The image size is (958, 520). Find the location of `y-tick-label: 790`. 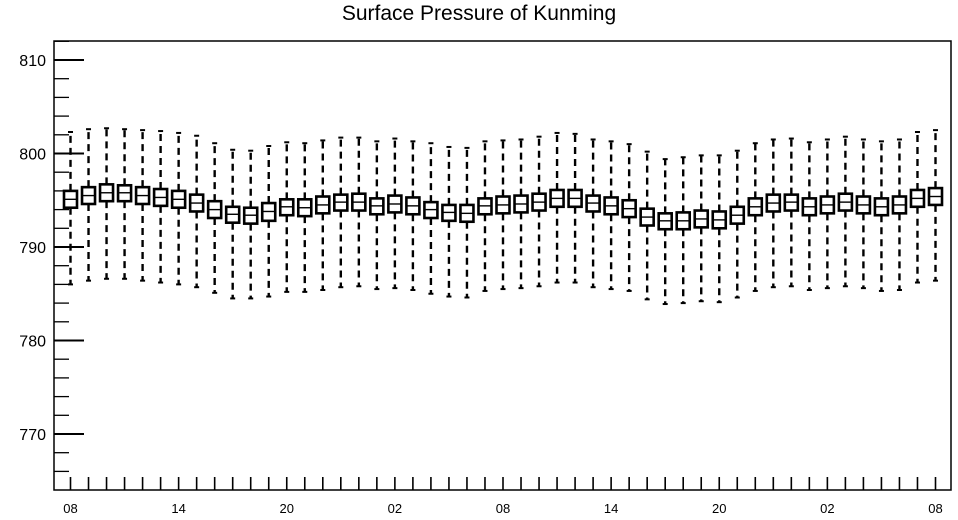

y-tick-label: 790 is located at coordinates (32, 248).